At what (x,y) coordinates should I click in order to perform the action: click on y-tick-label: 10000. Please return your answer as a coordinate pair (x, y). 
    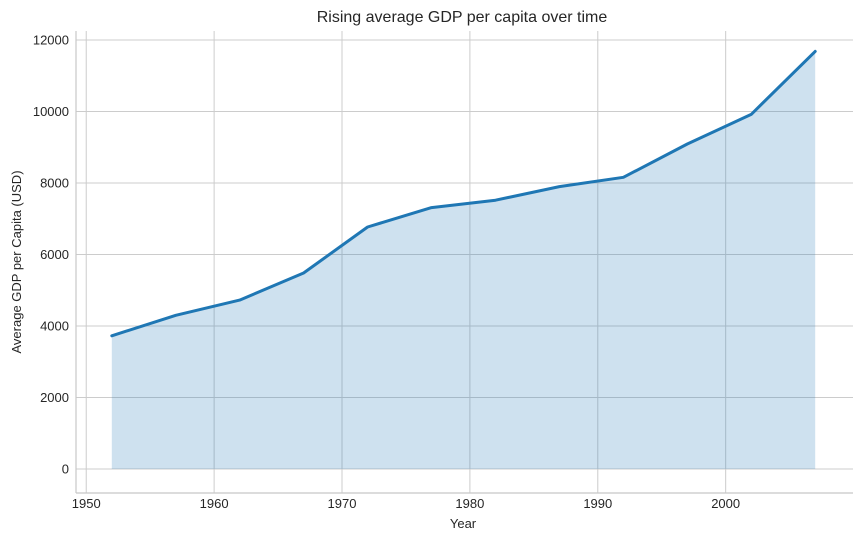
    Looking at the image, I should click on (51, 111).